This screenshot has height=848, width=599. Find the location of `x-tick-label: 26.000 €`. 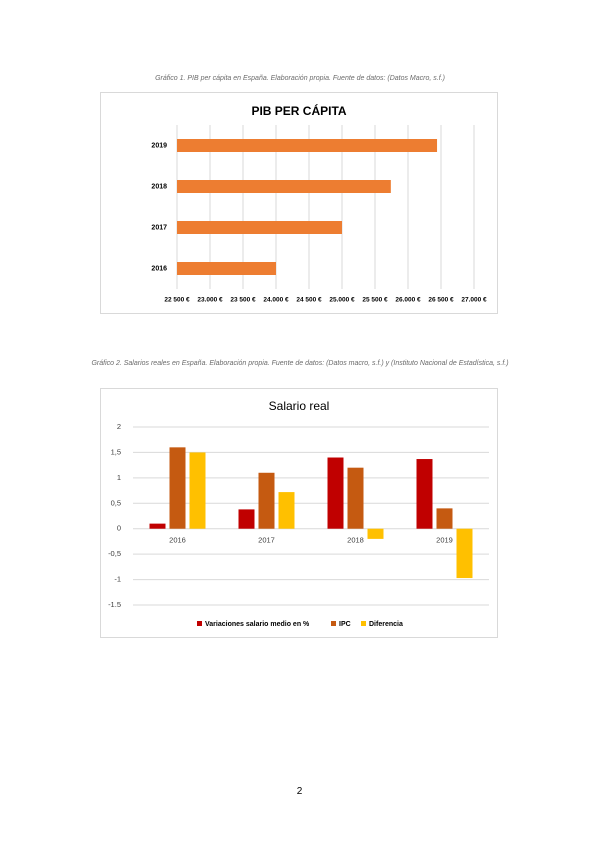

x-tick-label: 26.000 € is located at coordinates (408, 300).